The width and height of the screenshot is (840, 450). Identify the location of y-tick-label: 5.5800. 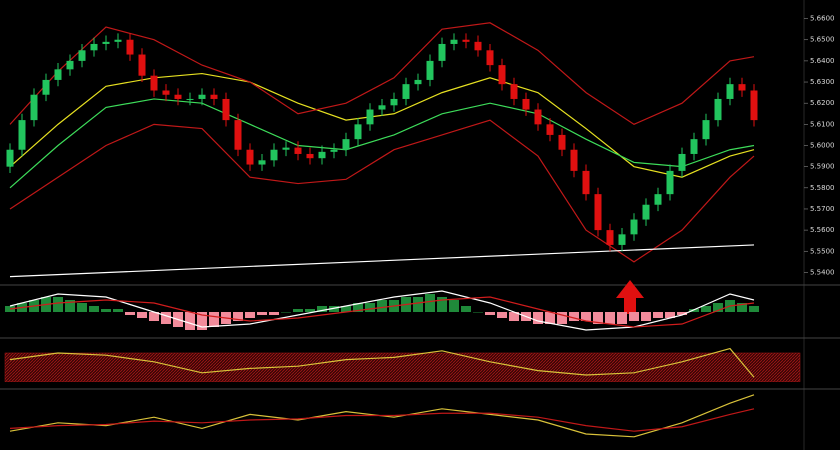
(822, 188).